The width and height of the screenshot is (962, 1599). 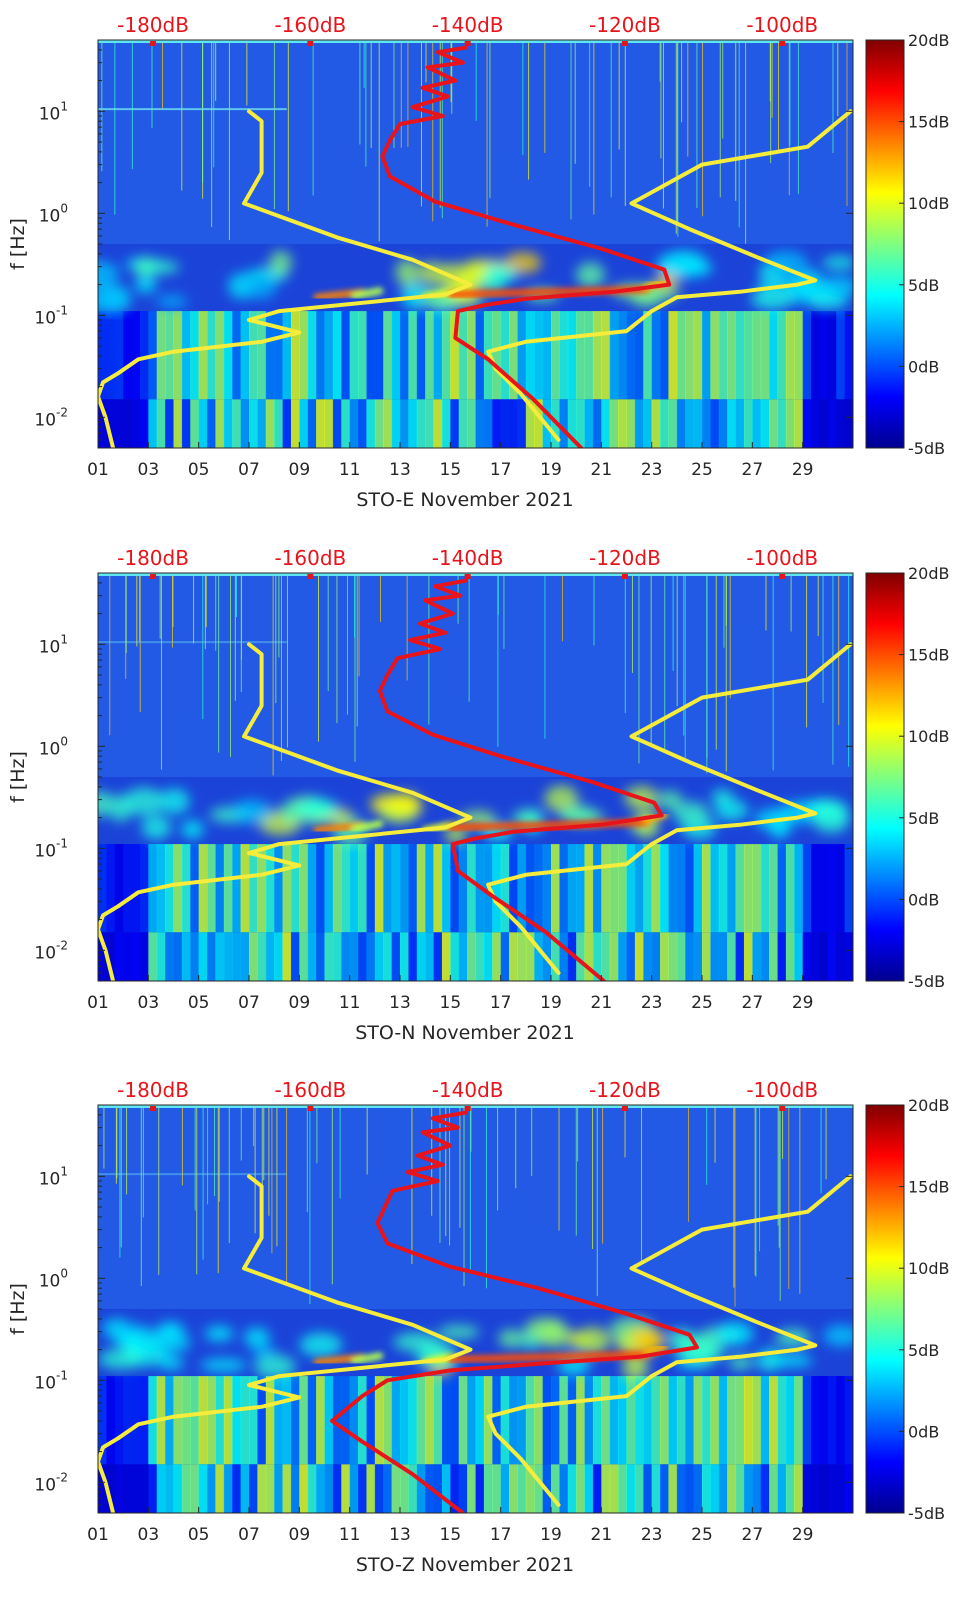 What do you see at coordinates (602, 1003) in the screenshot?
I see `x-tick-label: 21` at bounding box center [602, 1003].